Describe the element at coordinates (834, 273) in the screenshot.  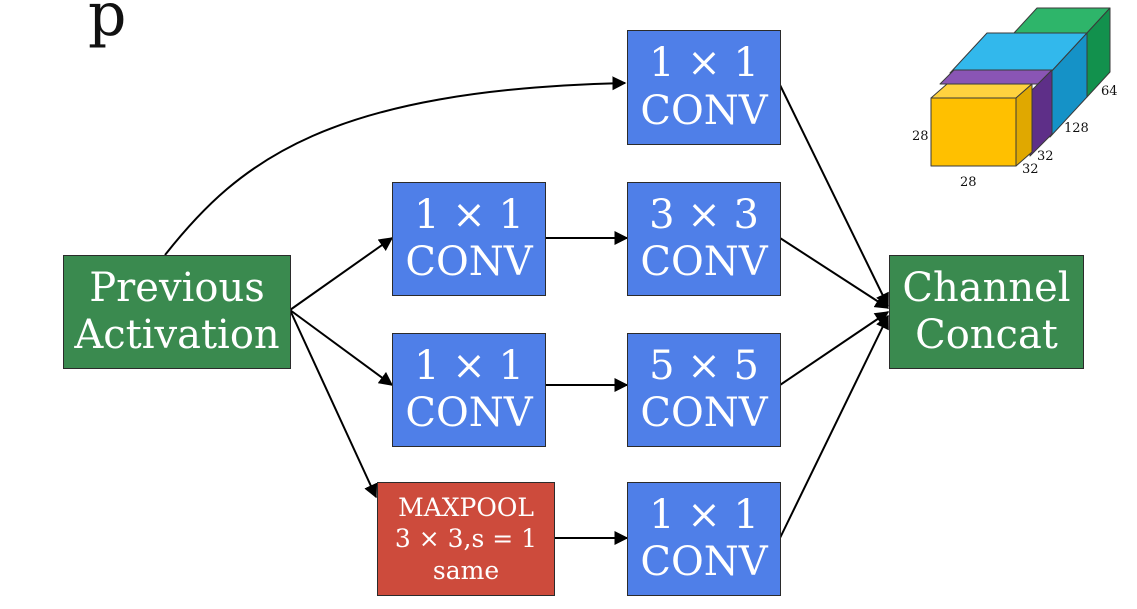
I see `arrow-b2b-to-concat` at that location.